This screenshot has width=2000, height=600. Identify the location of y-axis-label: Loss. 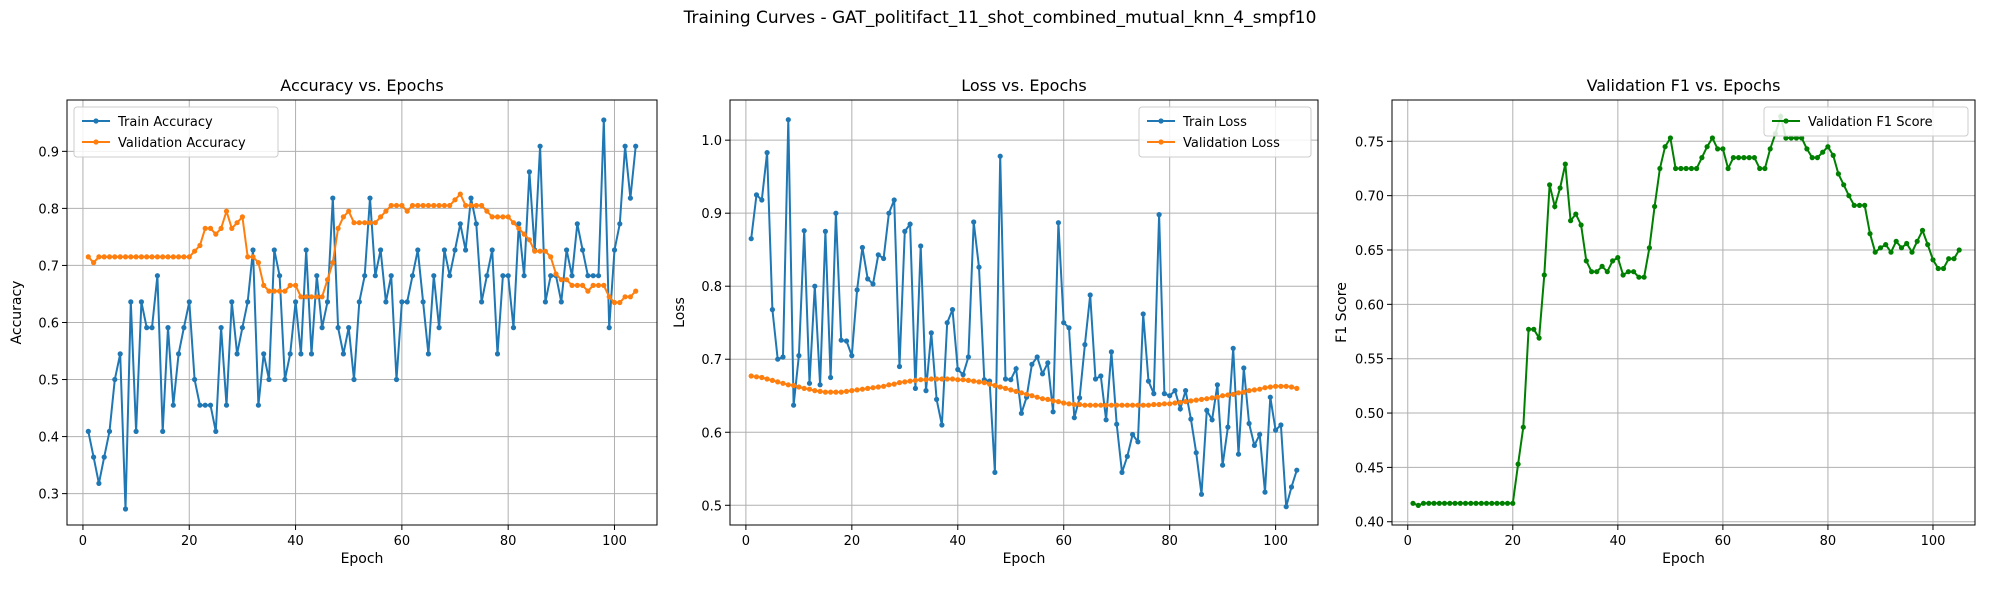
(680, 312).